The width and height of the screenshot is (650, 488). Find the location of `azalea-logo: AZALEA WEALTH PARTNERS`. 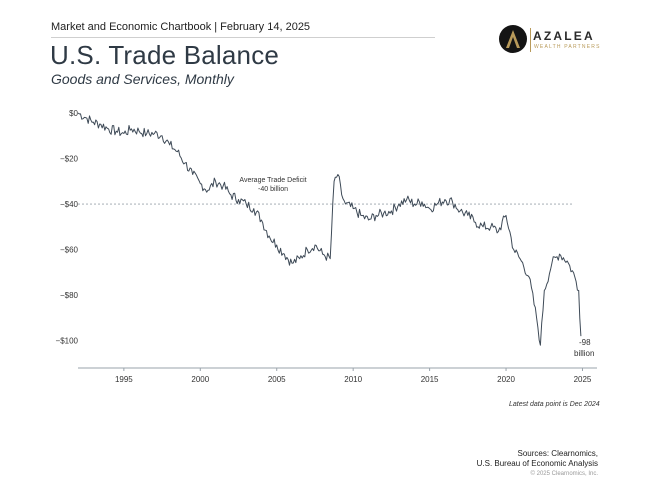

azalea-logo: AZALEA WEALTH PARTNERS is located at coordinates (554, 41).